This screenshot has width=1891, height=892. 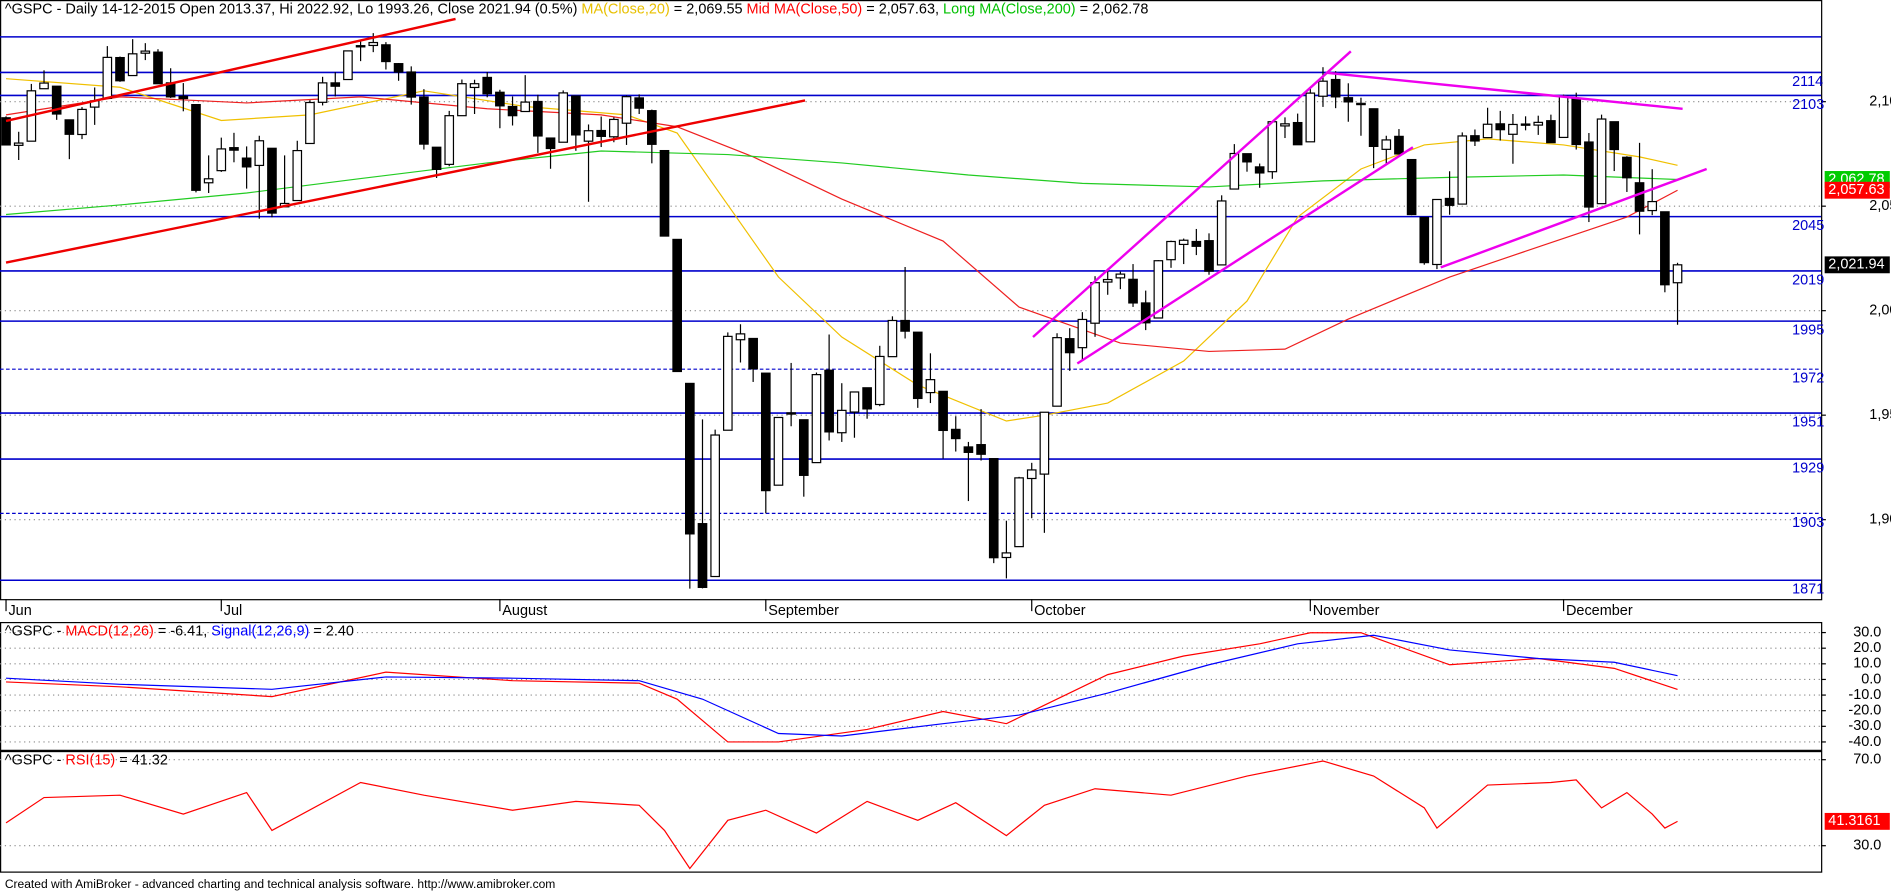 I want to click on title-part: ^GSPC -, so click(x=35, y=760).